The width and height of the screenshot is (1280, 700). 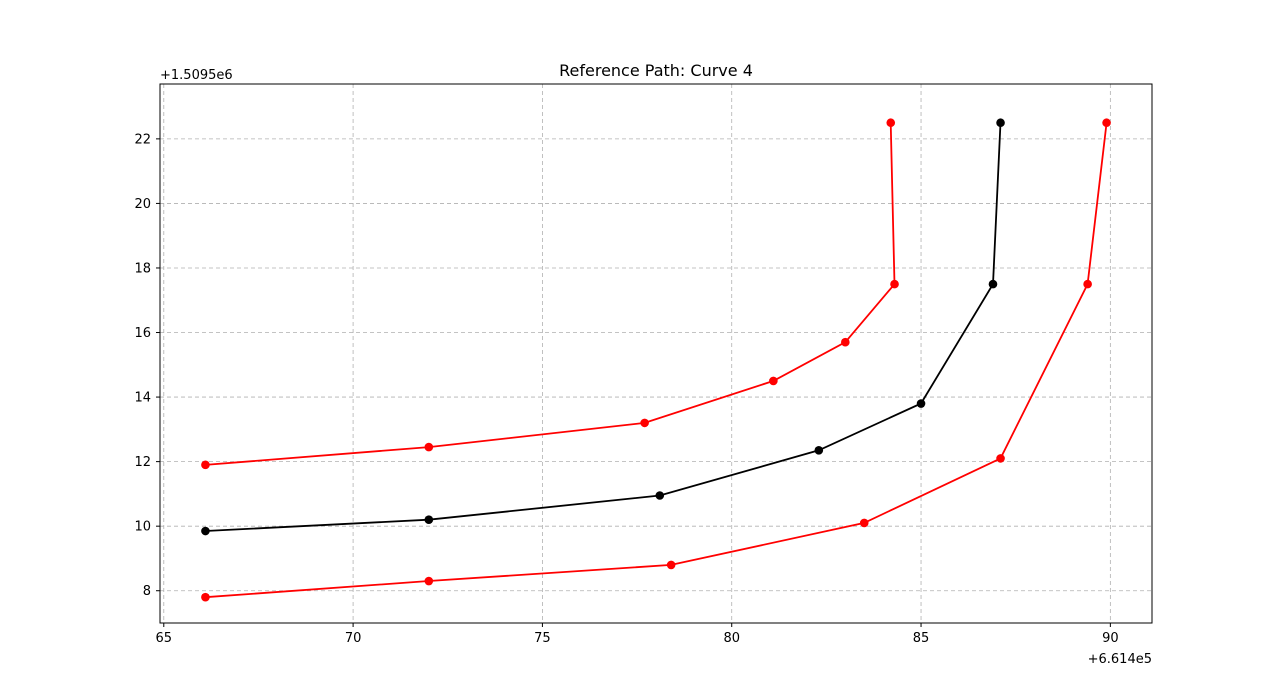 I want to click on x-tick-label: 65, so click(x=164, y=638).